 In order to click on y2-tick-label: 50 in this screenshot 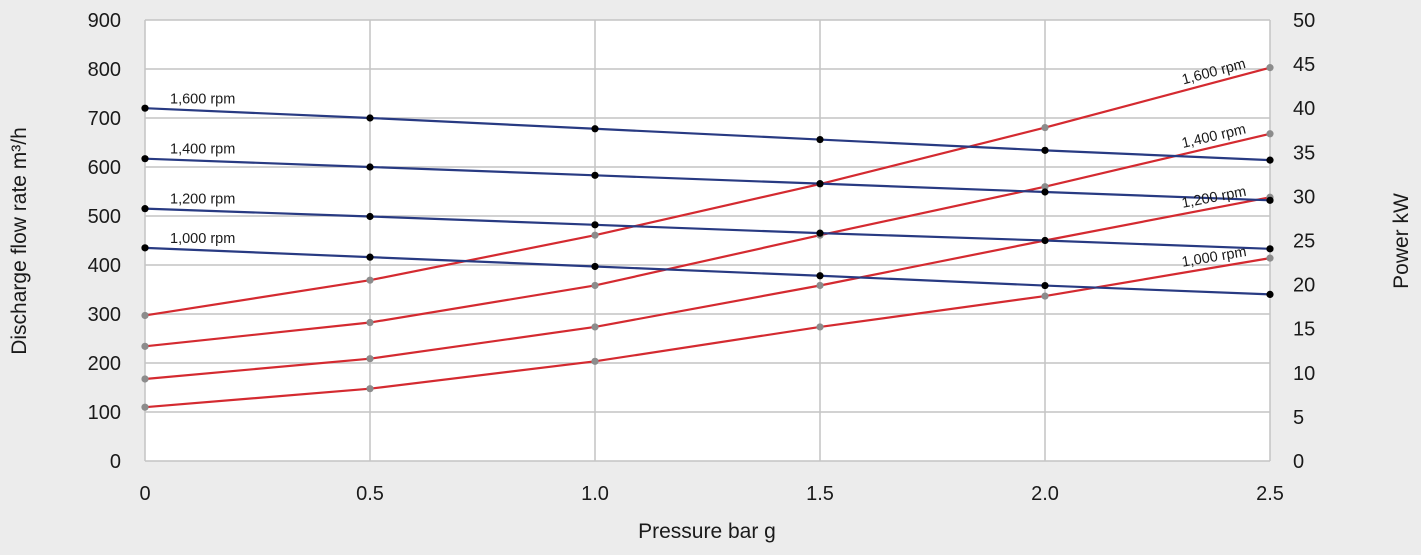, I will do `click(1304, 21)`.